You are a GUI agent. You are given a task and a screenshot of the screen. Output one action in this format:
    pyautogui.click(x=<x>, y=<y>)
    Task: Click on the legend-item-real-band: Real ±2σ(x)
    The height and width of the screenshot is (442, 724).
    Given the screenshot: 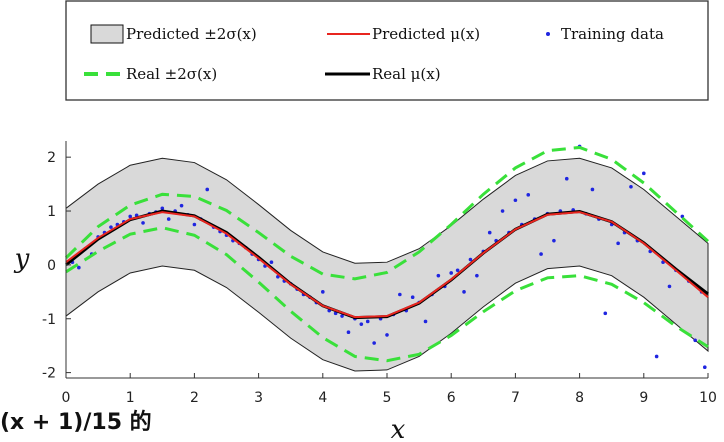 What is the action you would take?
    pyautogui.click(x=150, y=74)
    